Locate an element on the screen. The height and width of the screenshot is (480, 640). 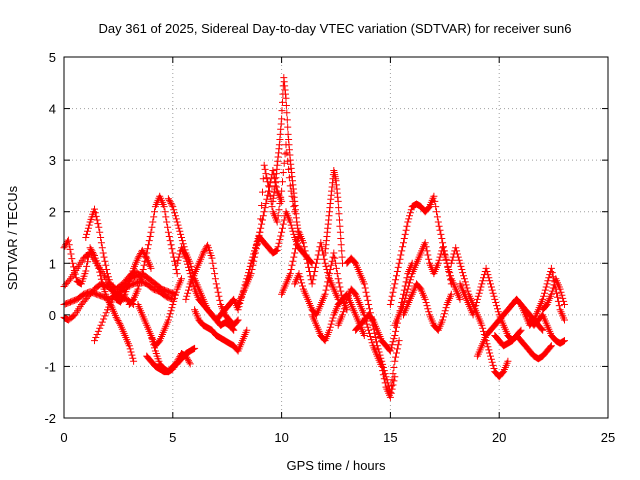
y-tick-label: 1 is located at coordinates (52, 263).